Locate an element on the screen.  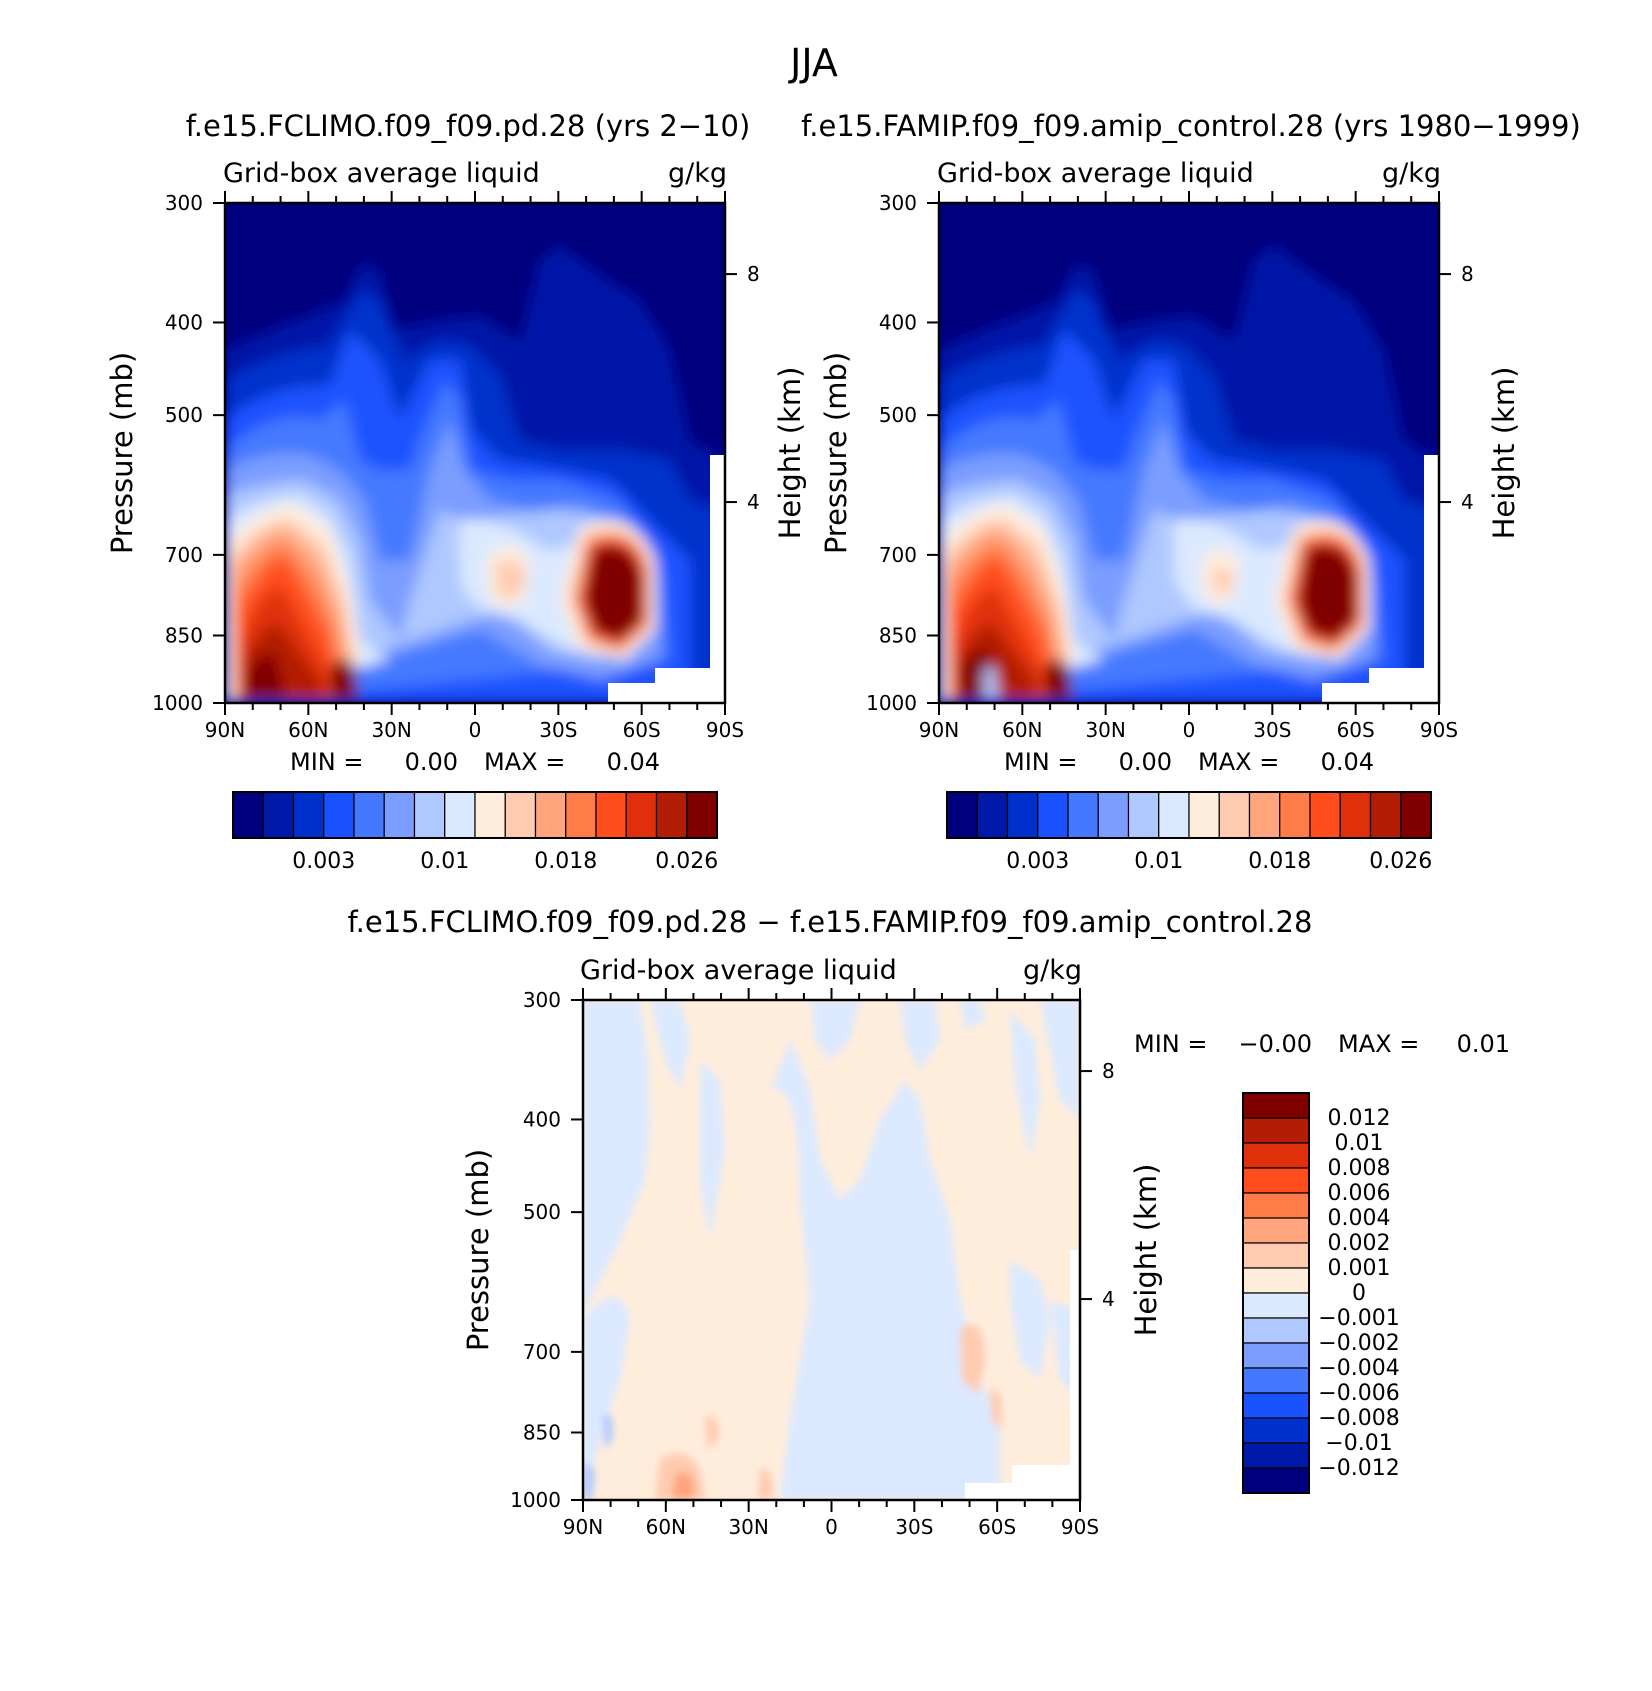
contour-field is located at coordinates (475, 453).